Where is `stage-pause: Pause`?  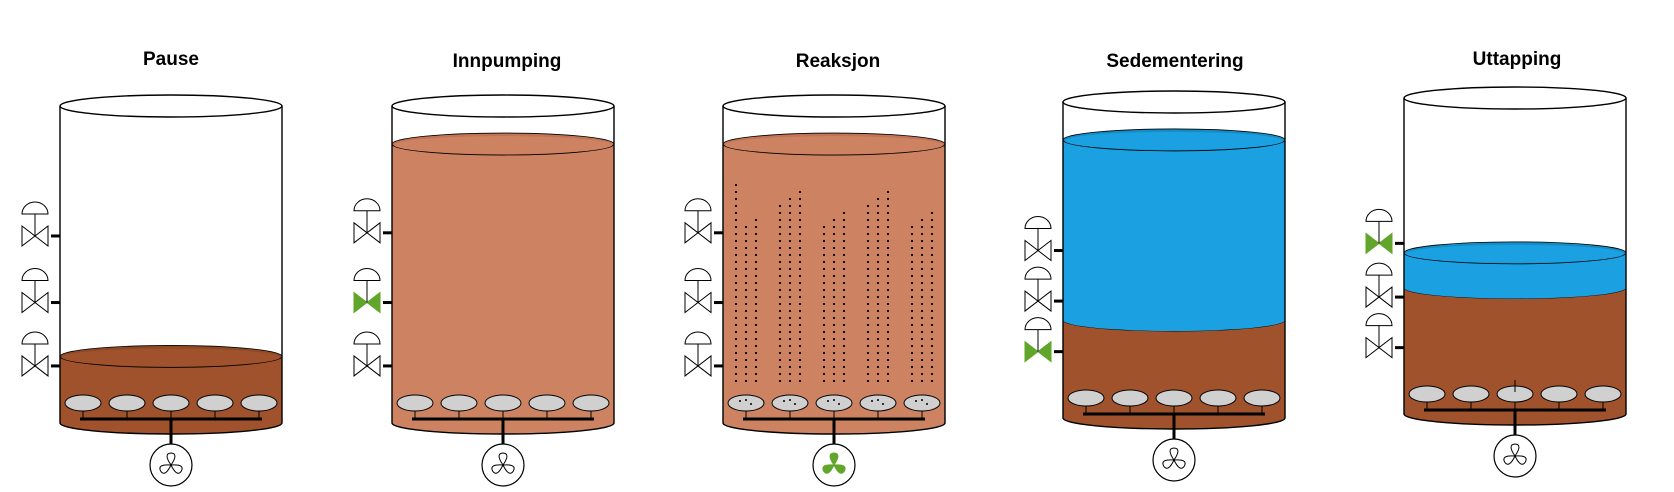 stage-pause: Pause is located at coordinates (152, 268).